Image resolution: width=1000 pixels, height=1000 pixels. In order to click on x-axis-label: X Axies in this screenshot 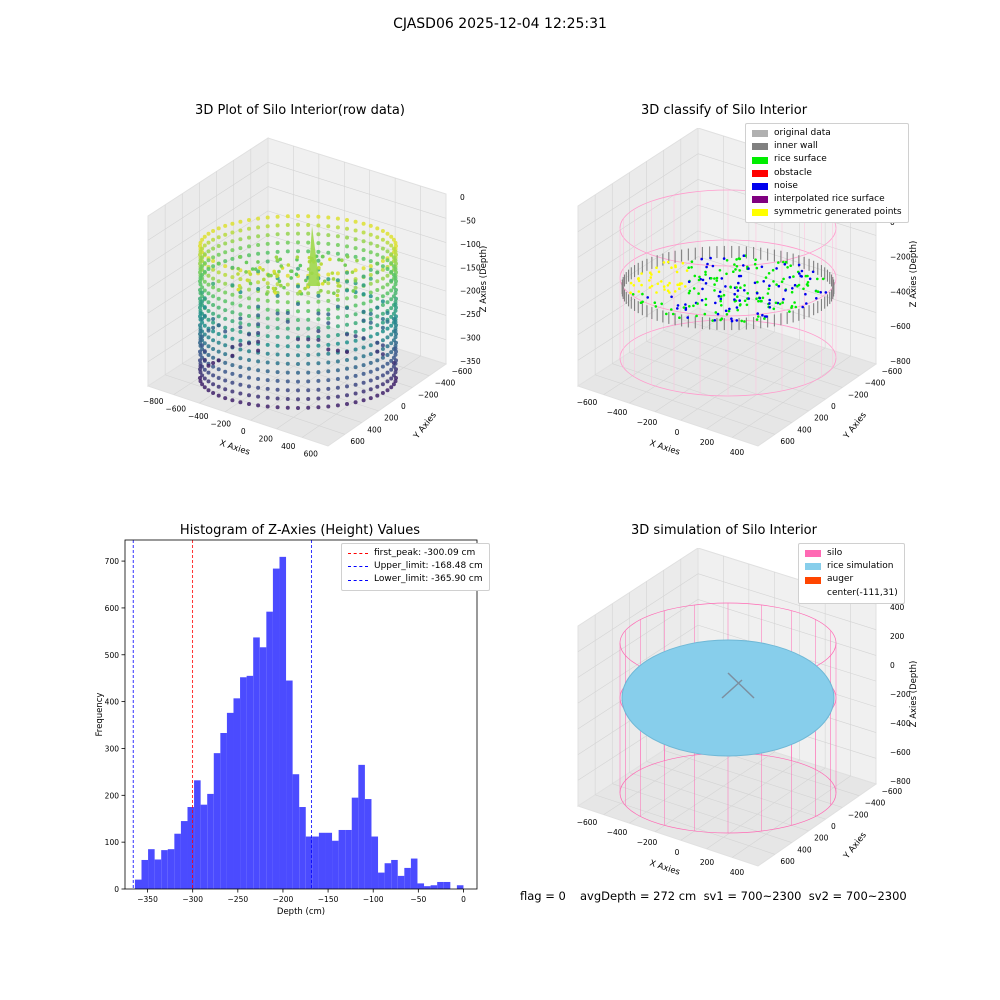, I will do `click(234, 447)`.